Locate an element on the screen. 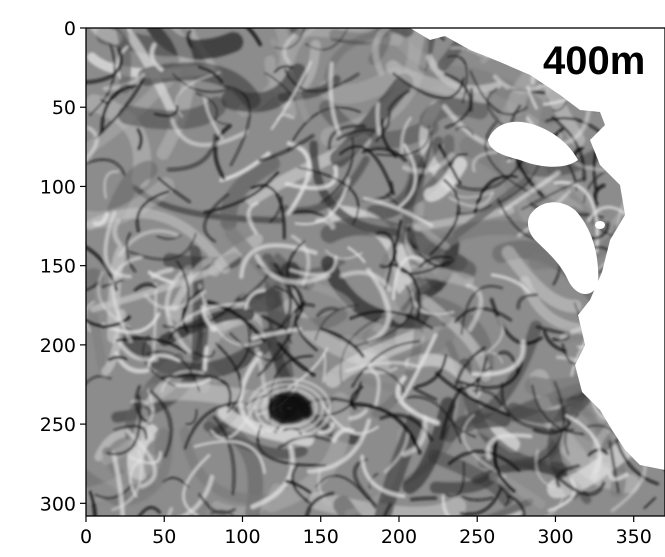 This screenshot has height=557, width=665. x-tick-label: 300 is located at coordinates (555, 537).